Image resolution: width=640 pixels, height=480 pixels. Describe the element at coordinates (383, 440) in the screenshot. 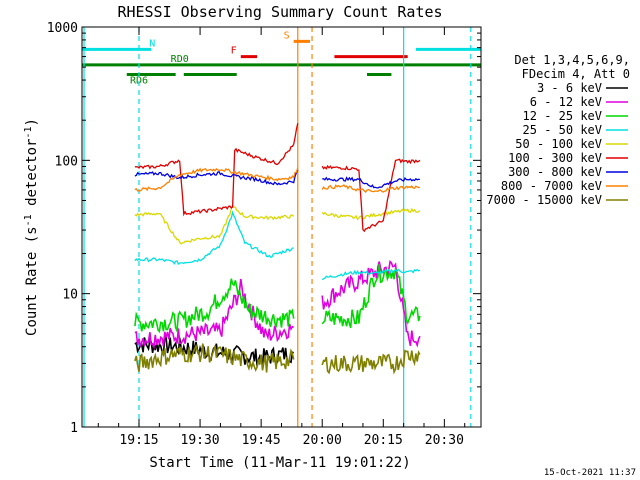

I see `x-tick-label: 20:15` at that location.